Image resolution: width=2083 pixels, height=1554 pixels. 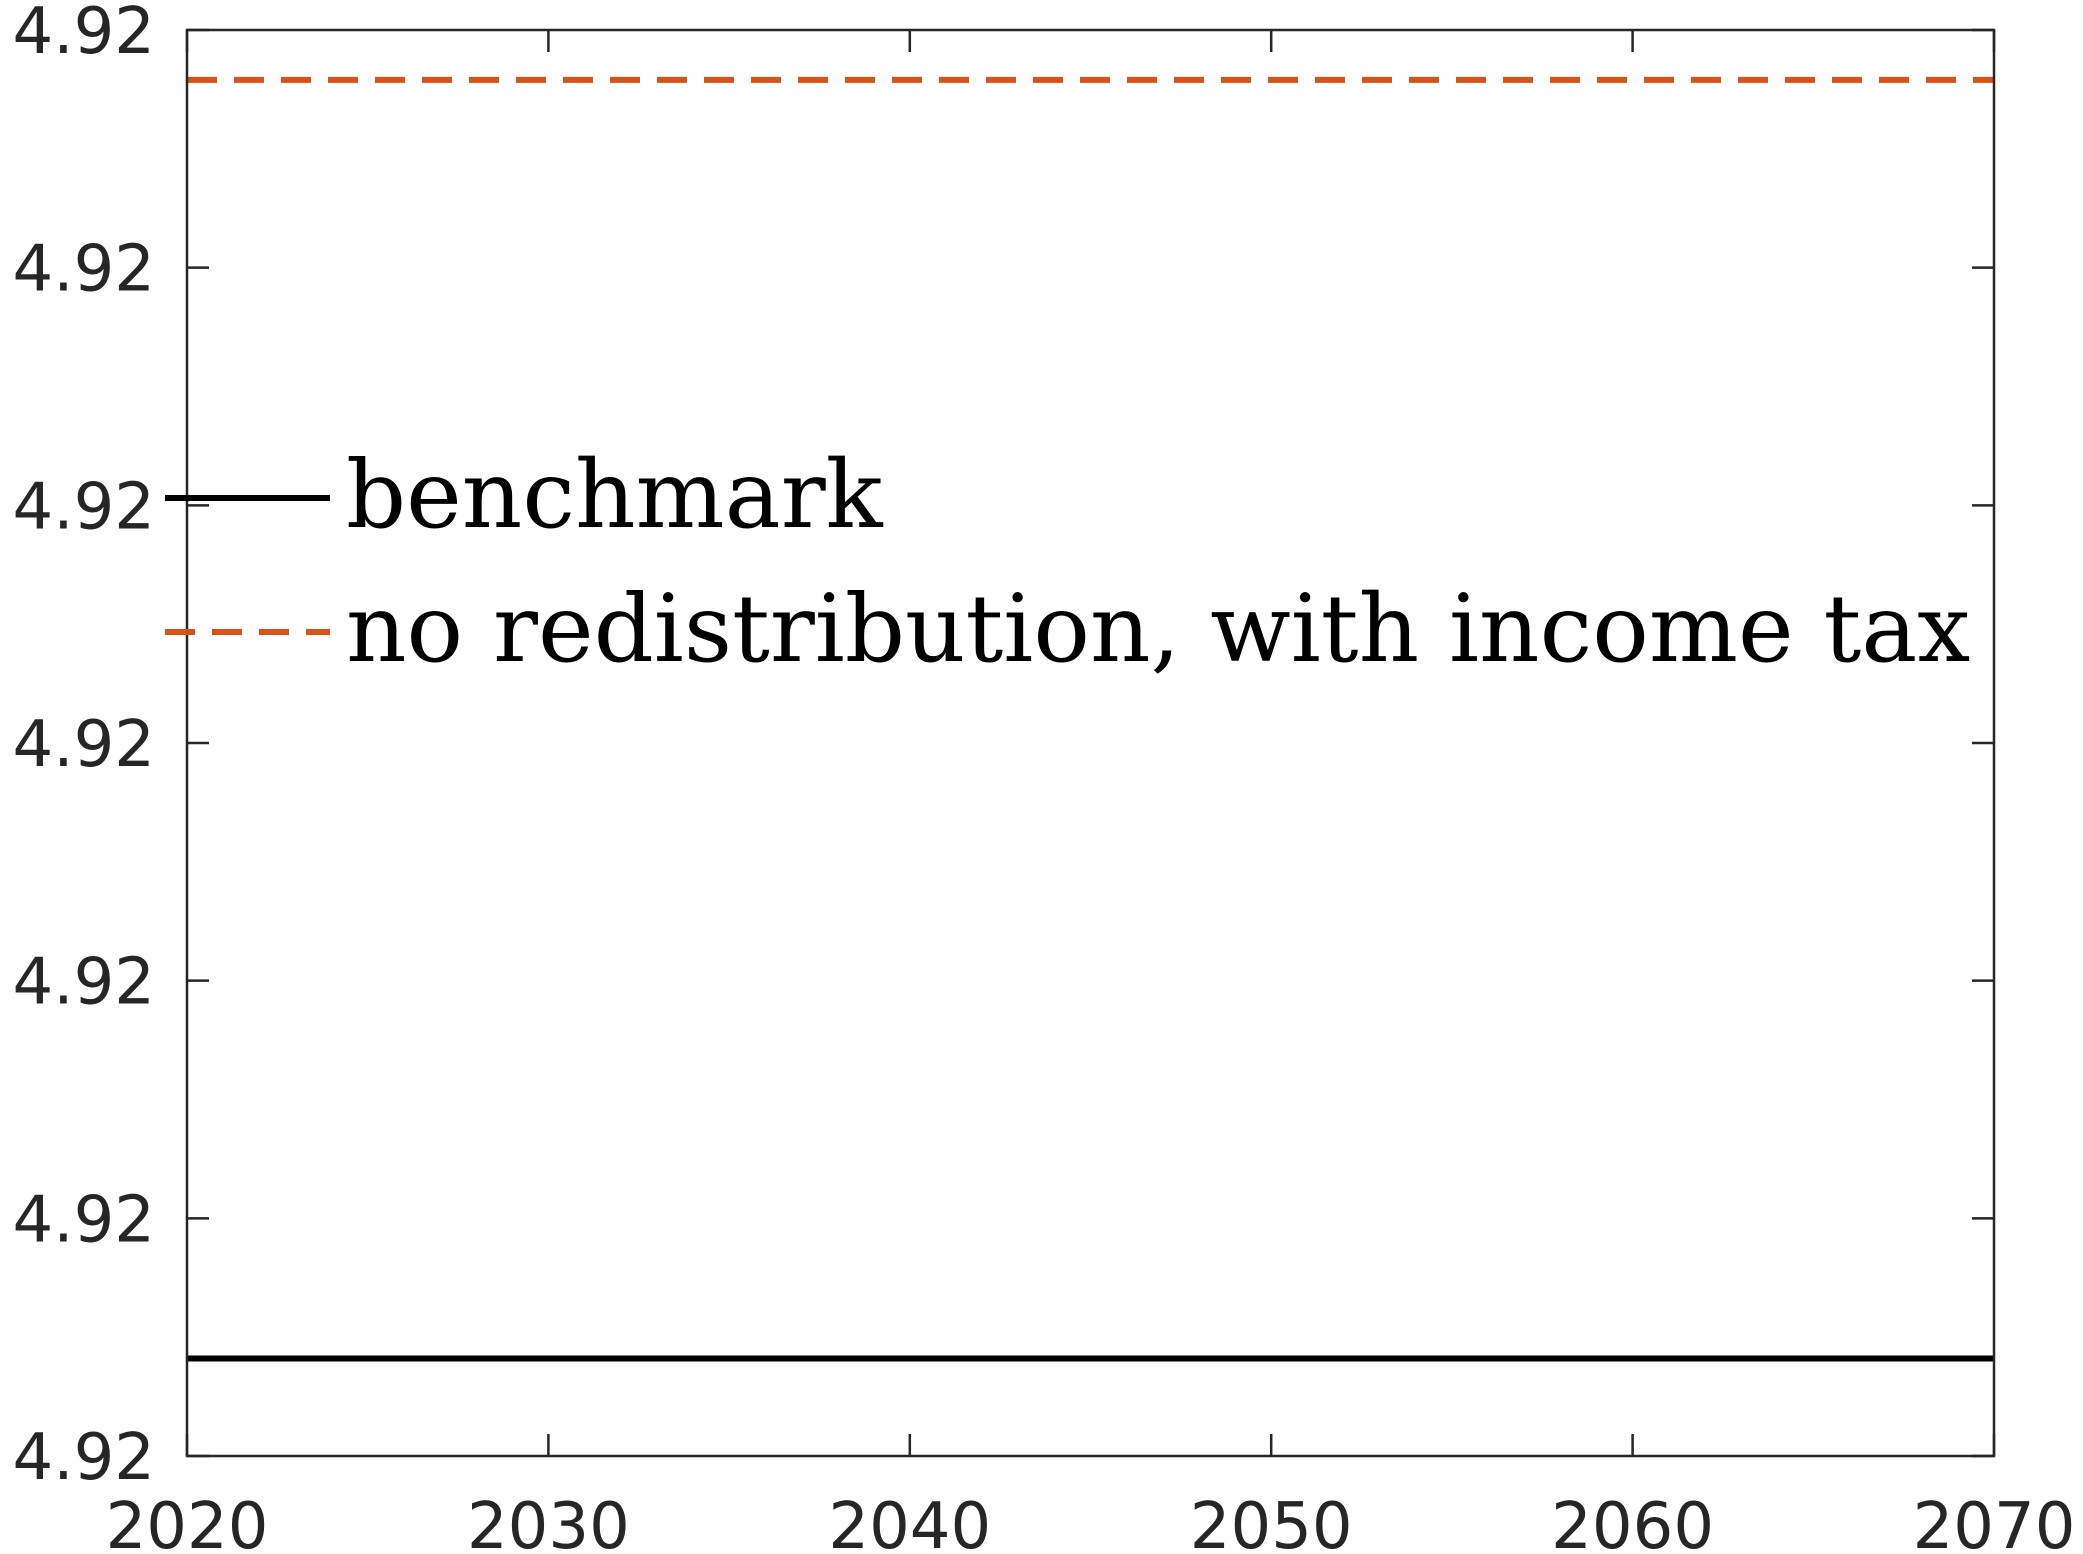 What do you see at coordinates (548, 1522) in the screenshot?
I see `x-tick-label: 2030` at bounding box center [548, 1522].